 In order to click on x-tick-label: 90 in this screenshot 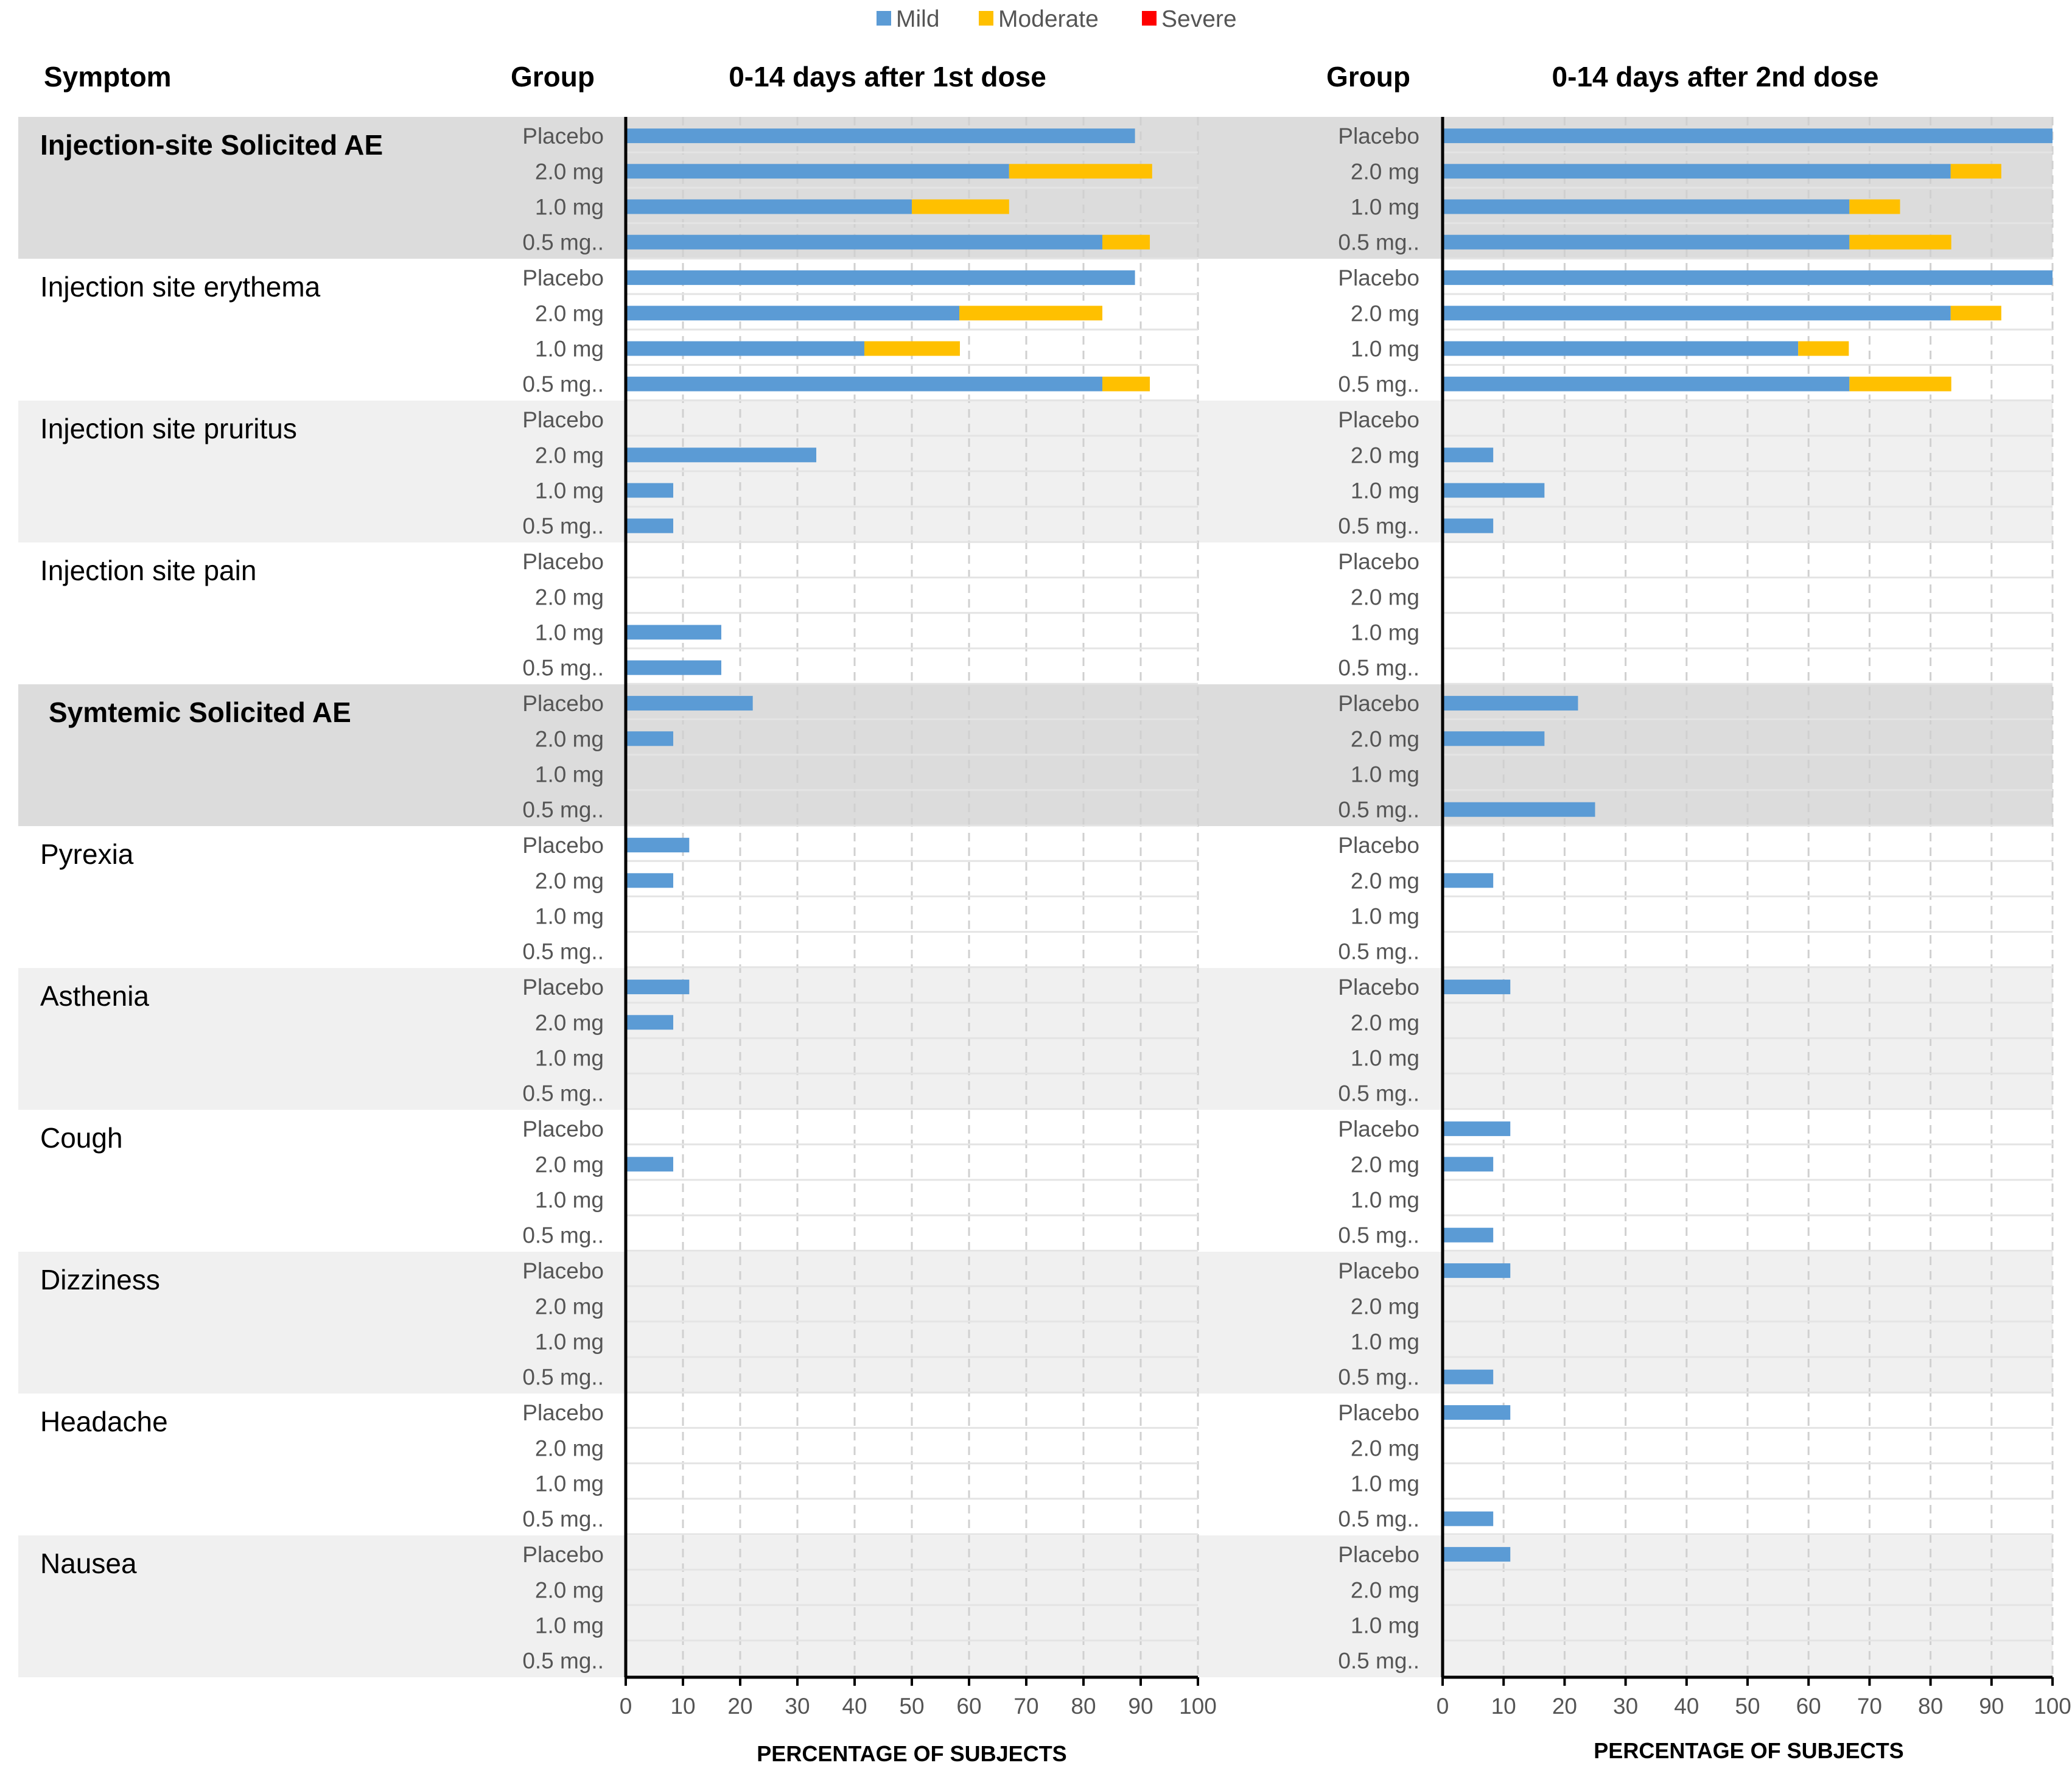, I will do `click(1992, 1706)`.